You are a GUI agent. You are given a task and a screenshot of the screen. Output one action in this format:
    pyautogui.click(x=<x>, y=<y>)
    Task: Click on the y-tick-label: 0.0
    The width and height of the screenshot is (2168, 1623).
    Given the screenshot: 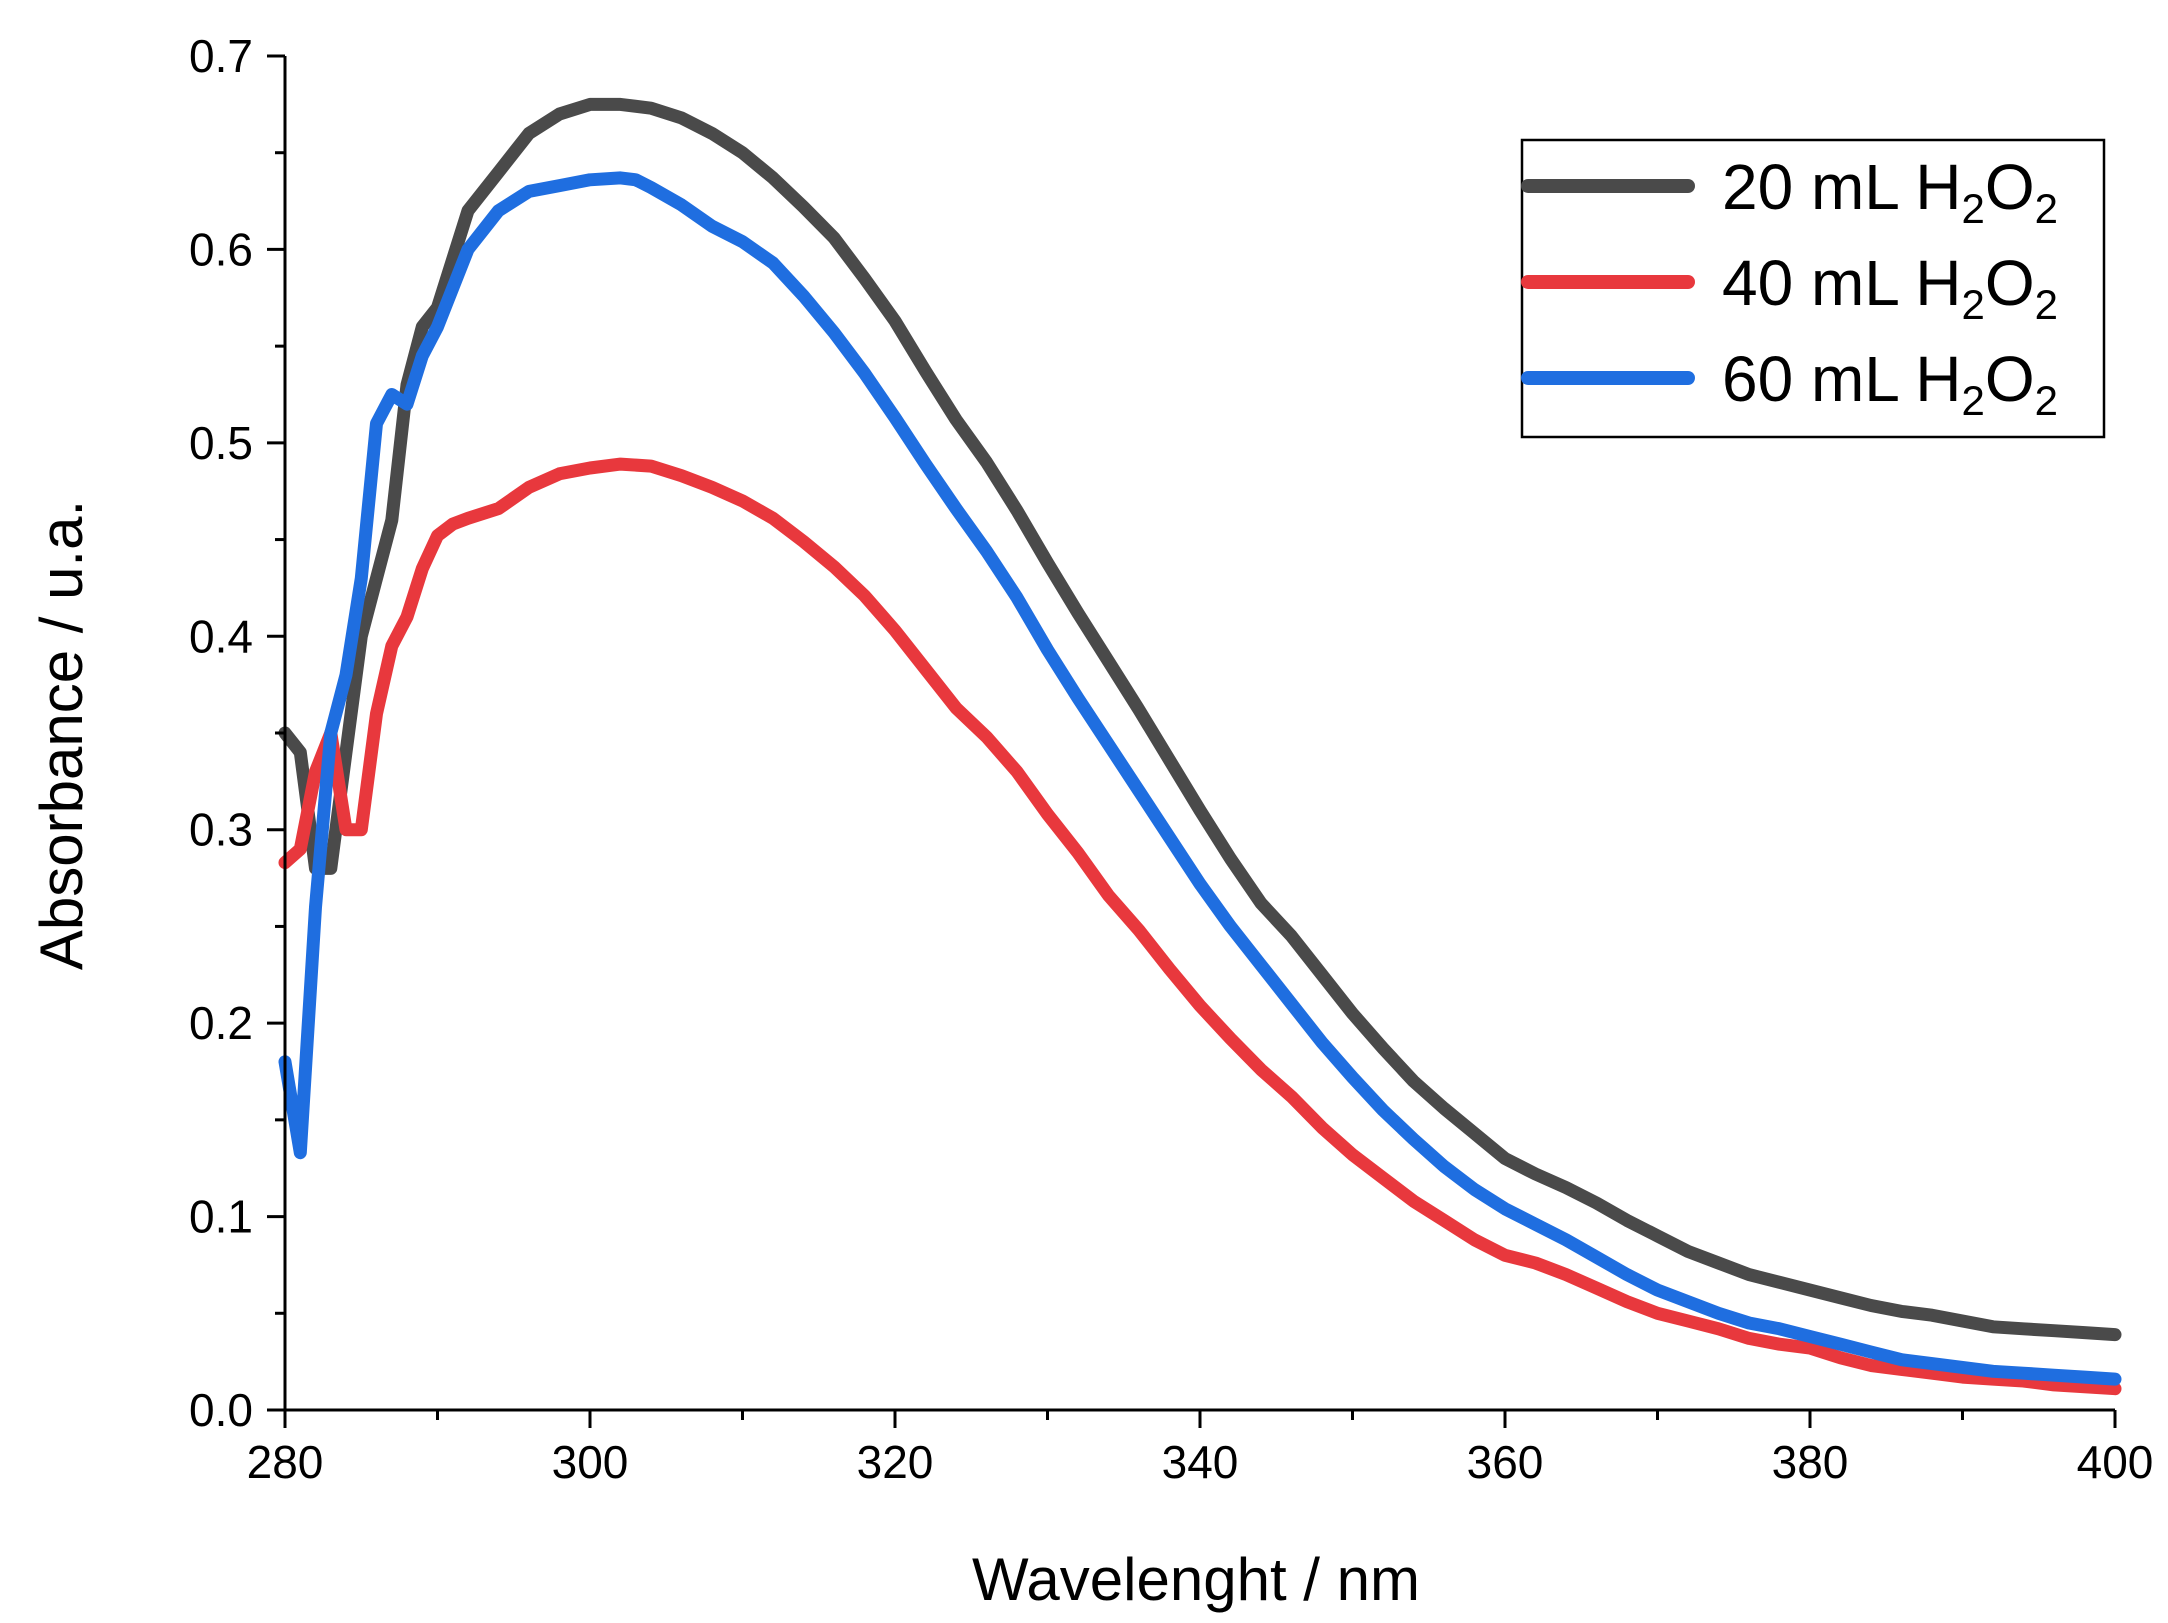 What is the action you would take?
    pyautogui.click(x=221, y=1410)
    